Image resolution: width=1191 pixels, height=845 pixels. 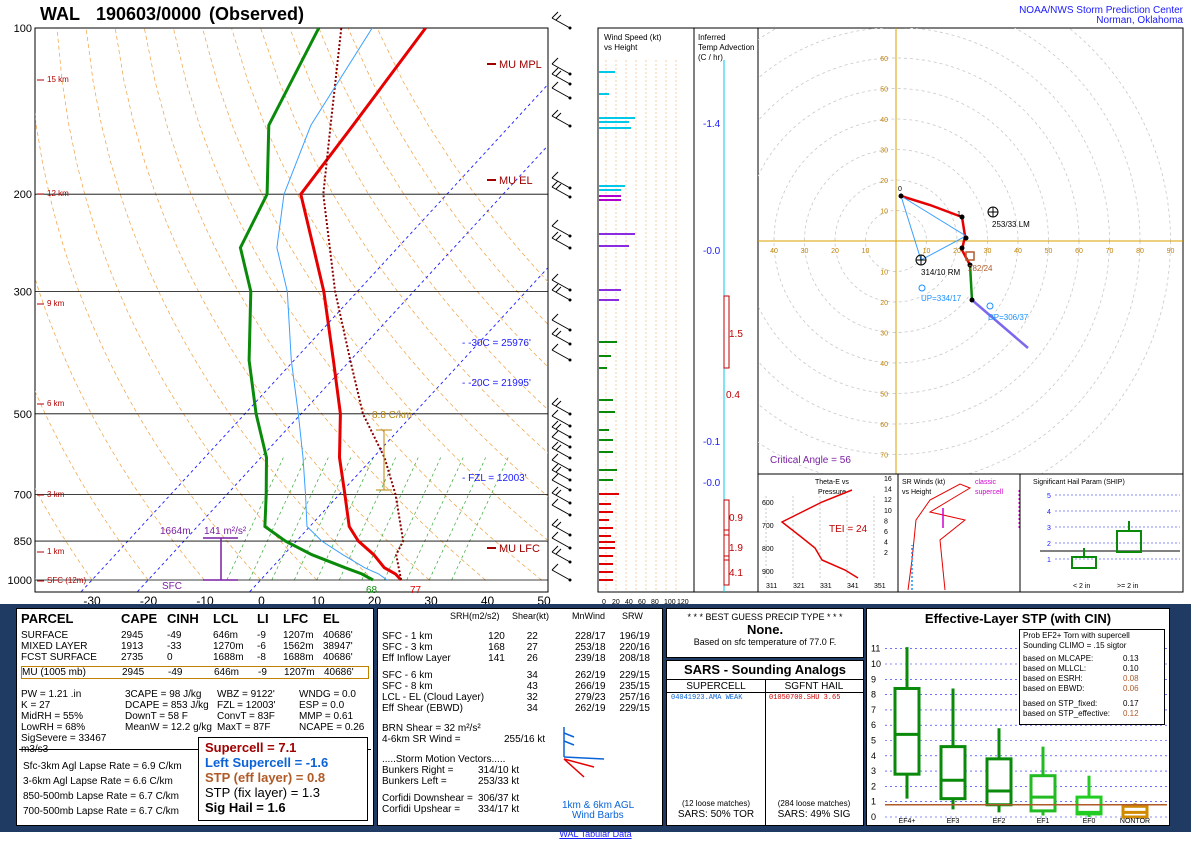 I want to click on barb-caption1: 1km & 6km AGL, so click(x=598, y=805).